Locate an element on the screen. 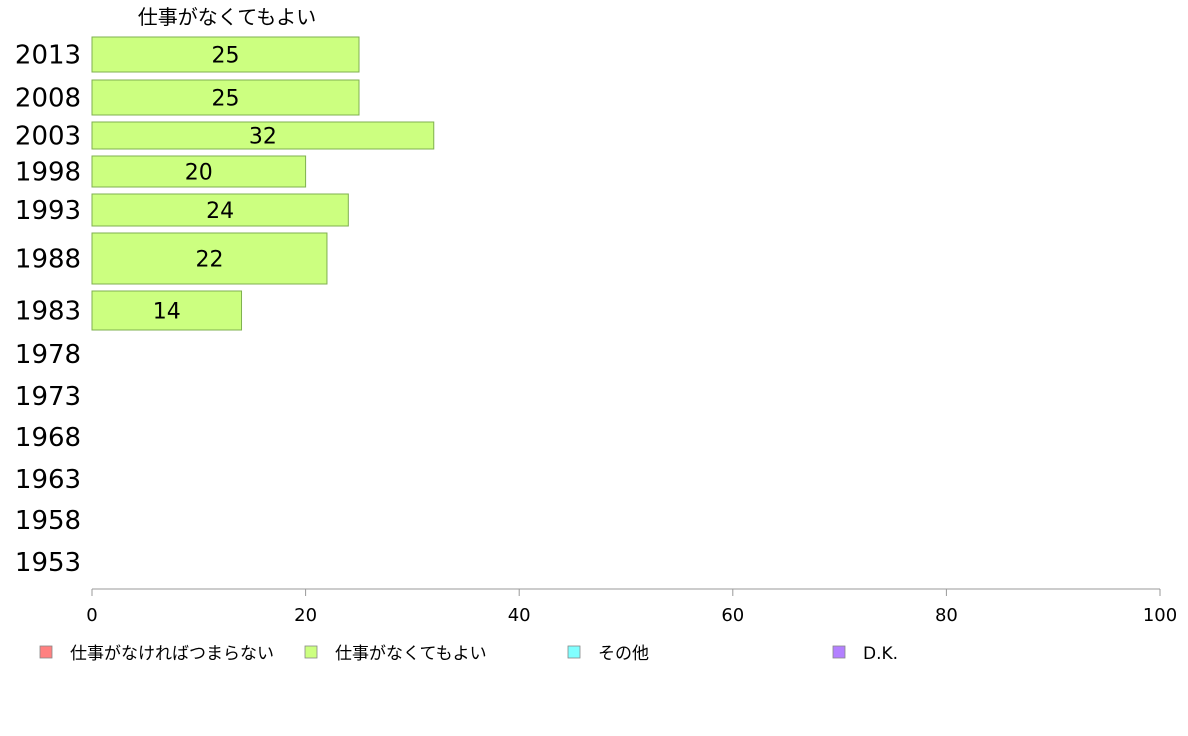 This screenshot has height=736, width=1188. x-tick-label: 100 is located at coordinates (1160, 615).